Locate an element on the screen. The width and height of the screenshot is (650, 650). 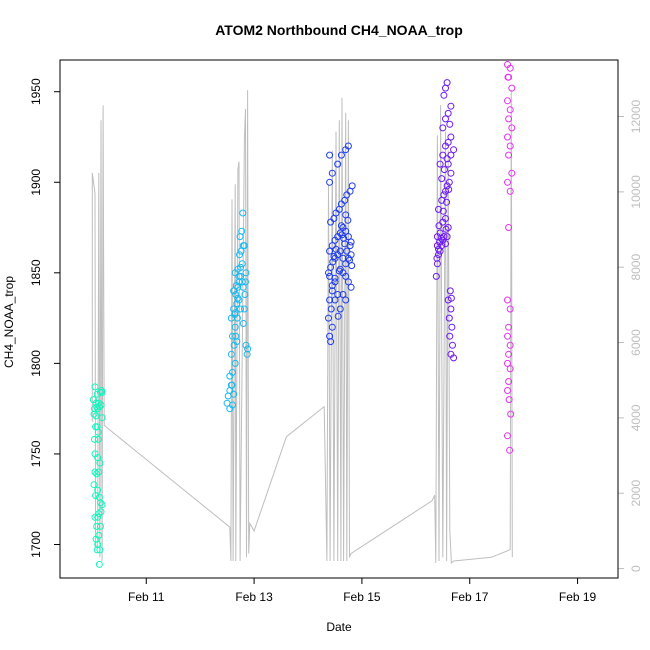
y-right-tick-label: 8000 is located at coordinates (636, 267).